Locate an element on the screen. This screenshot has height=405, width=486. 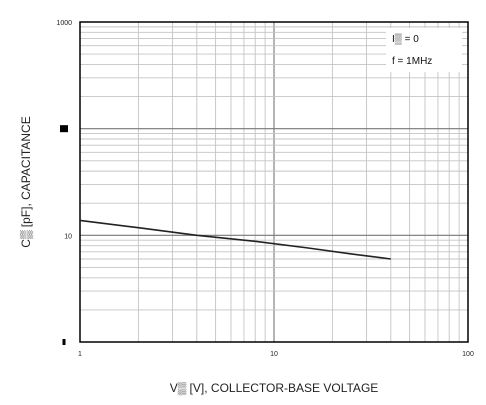
y-tick-label: 1000 is located at coordinates (64, 23).